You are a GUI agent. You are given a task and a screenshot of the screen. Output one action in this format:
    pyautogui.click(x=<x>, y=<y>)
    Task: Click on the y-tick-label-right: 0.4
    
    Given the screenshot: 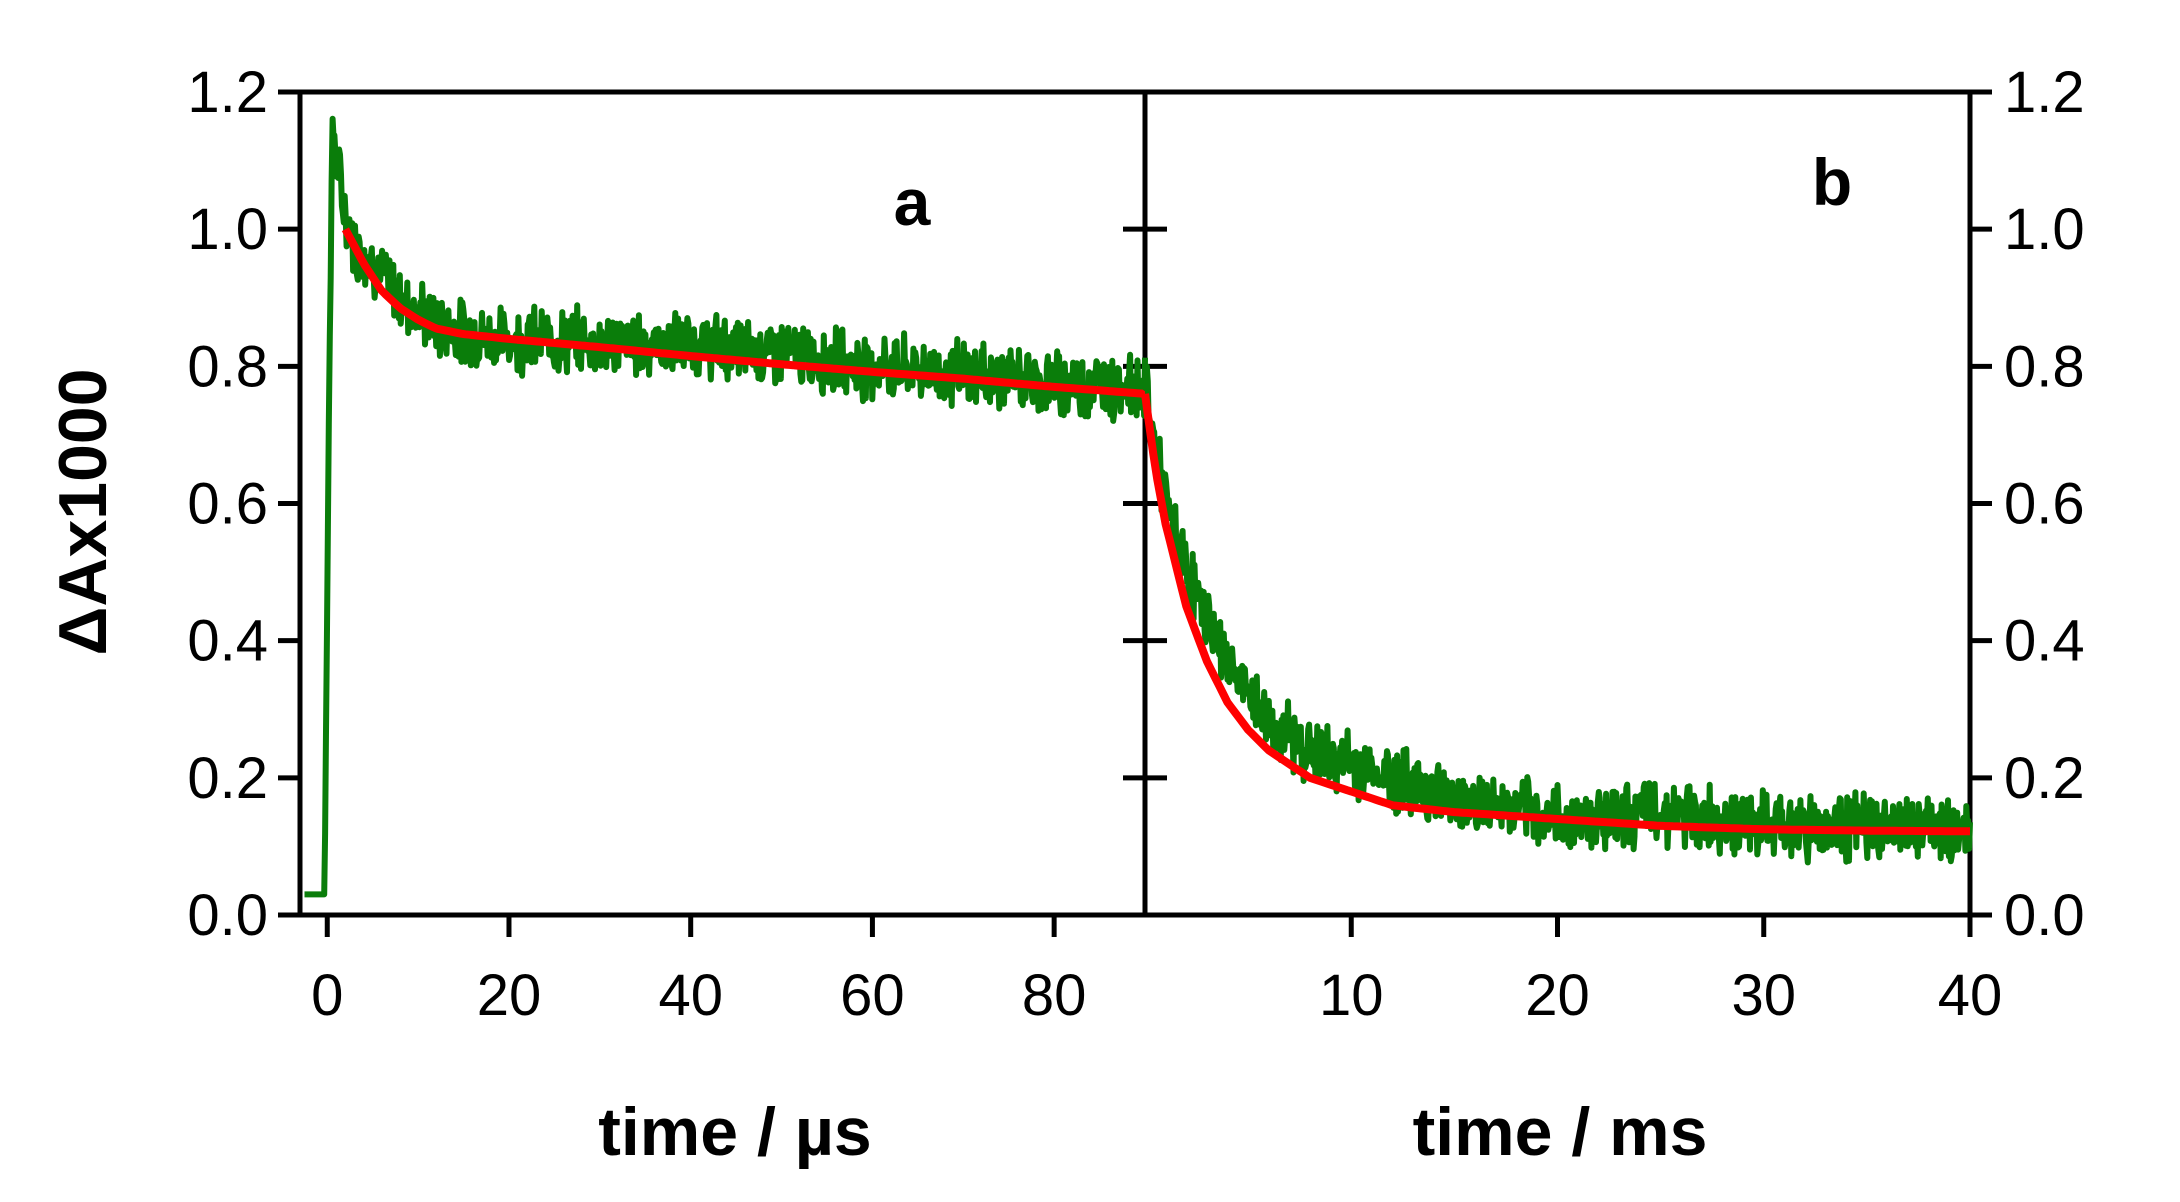 What is the action you would take?
    pyautogui.click(x=2044, y=641)
    